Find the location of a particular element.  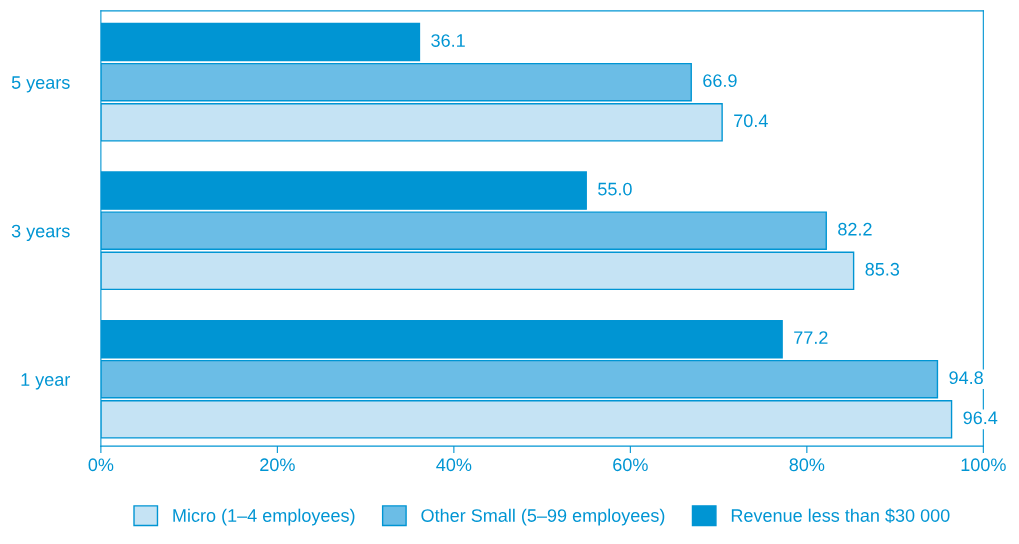

y-tick-label: 1 year is located at coordinates (46, 381).